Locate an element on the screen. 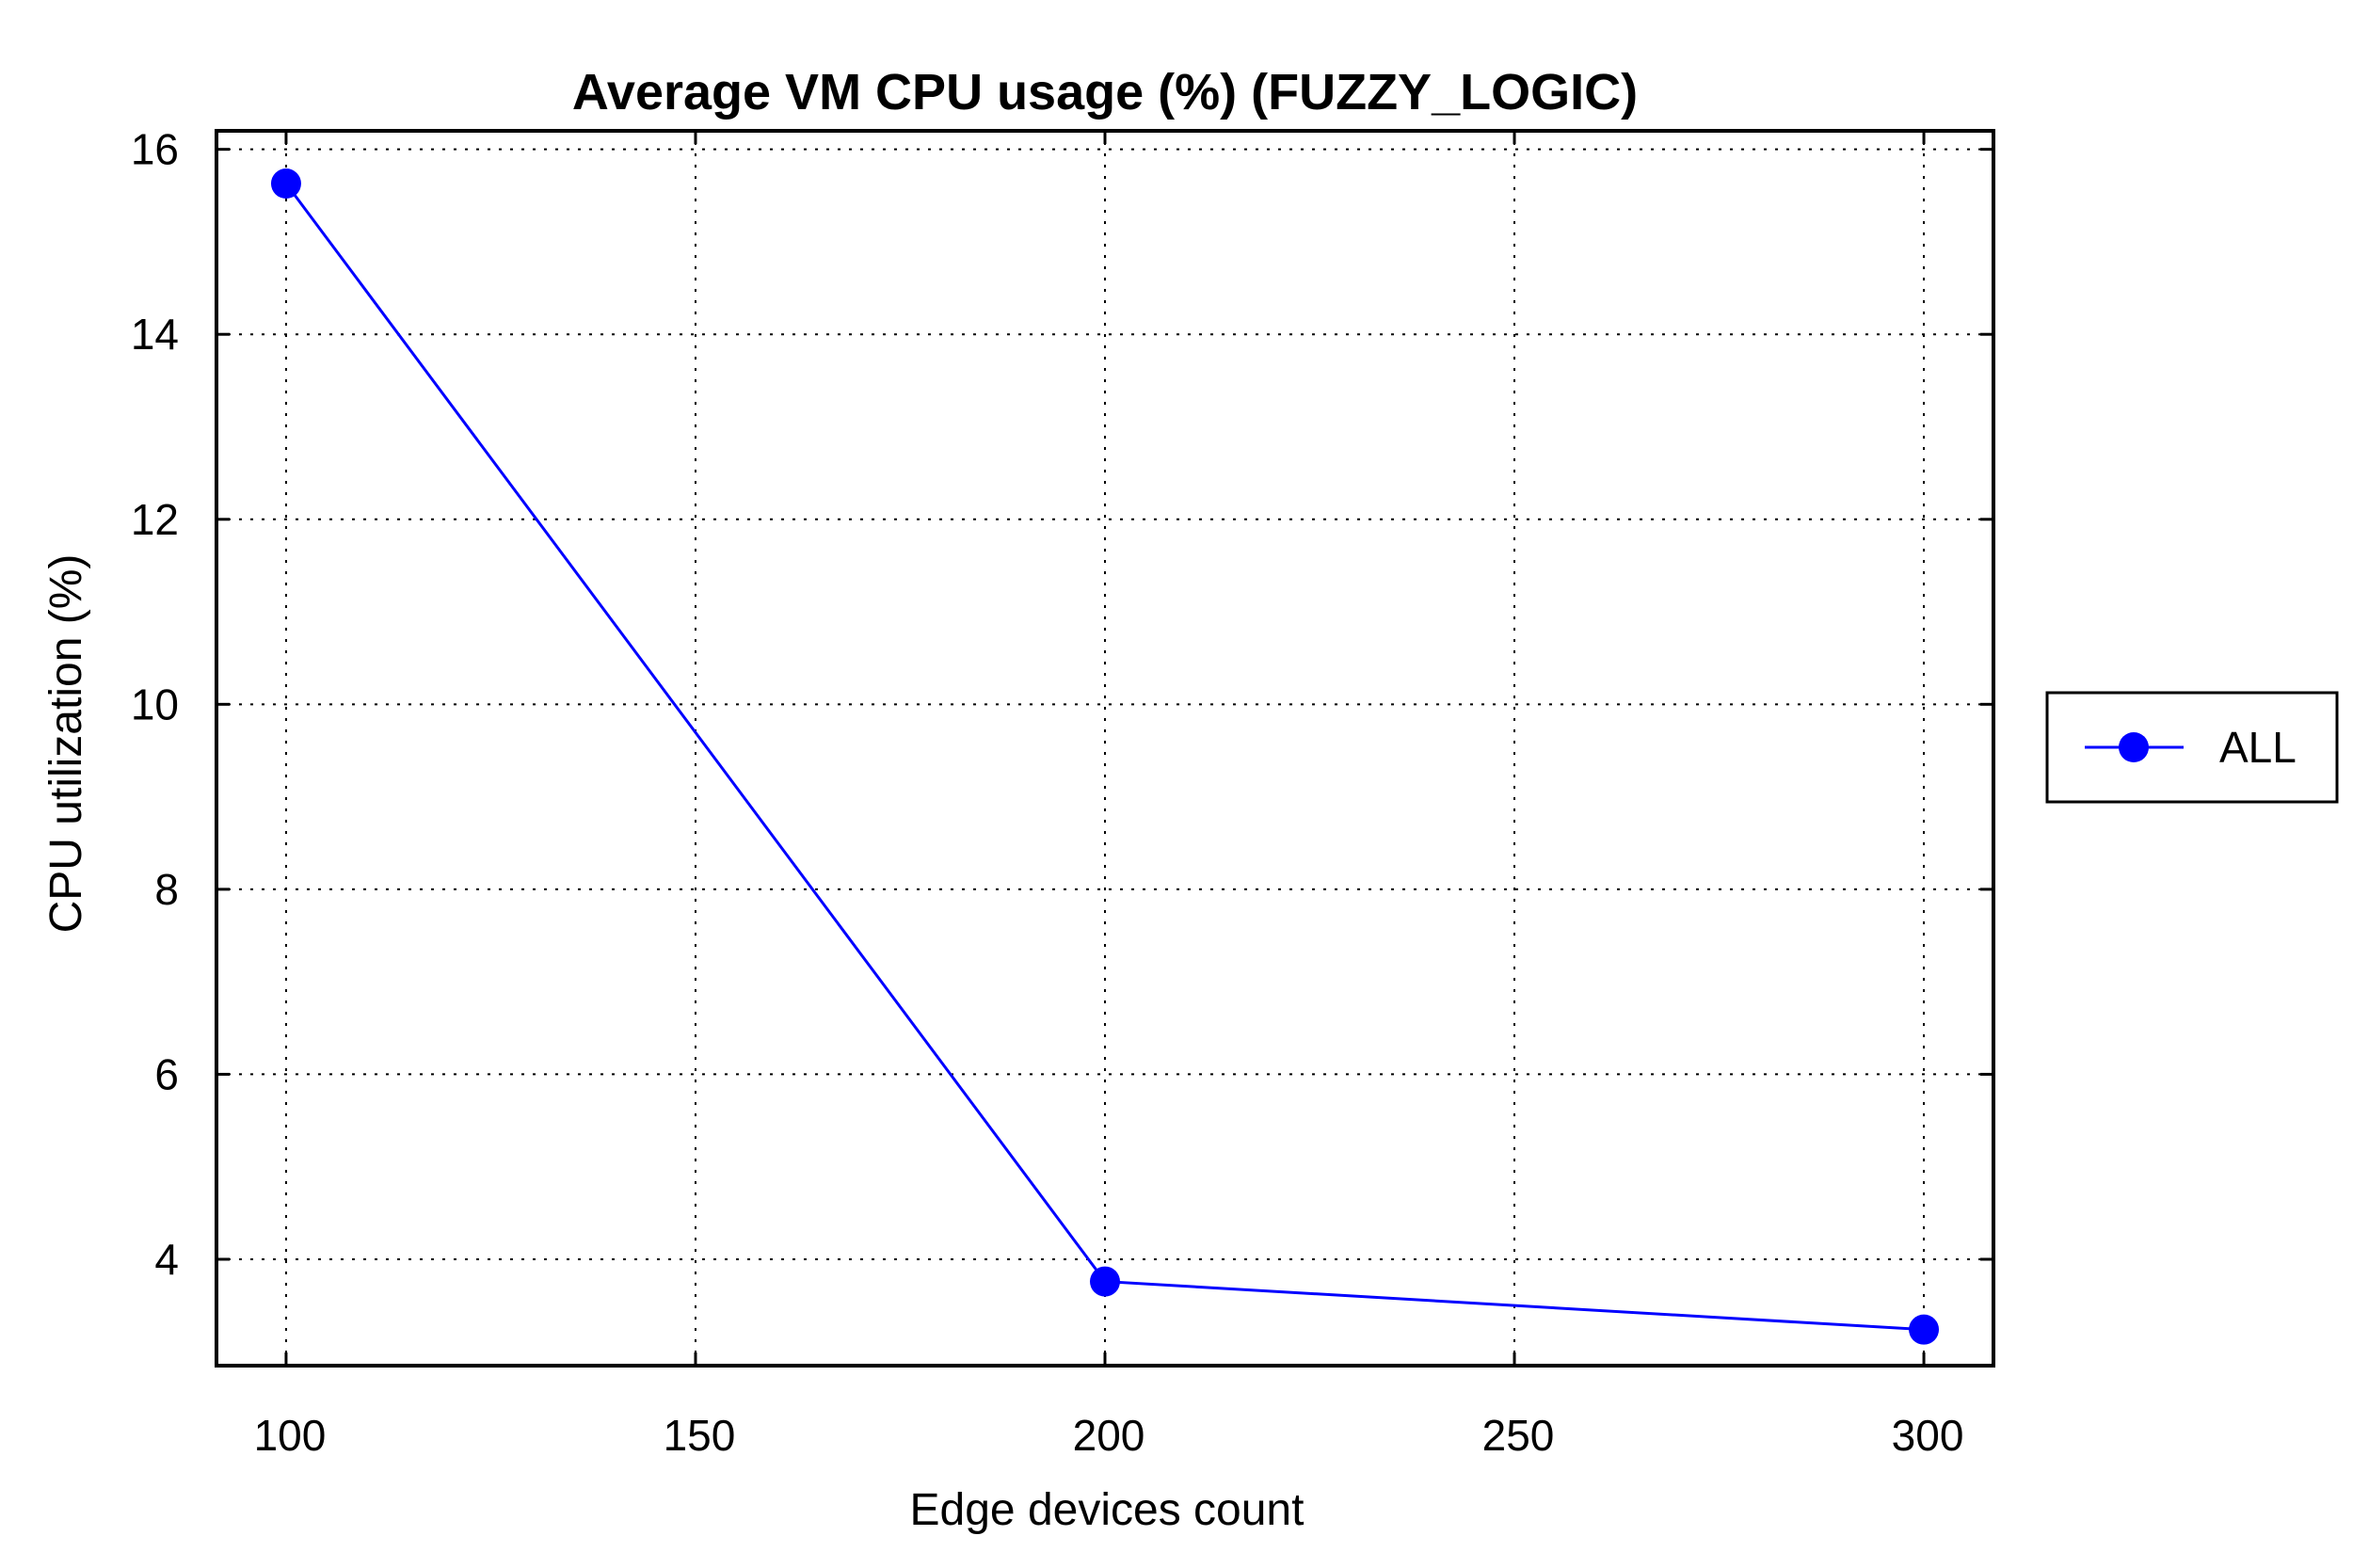 The height and width of the screenshot is (1568, 2353). y-tick-label: 8 is located at coordinates (167, 889).